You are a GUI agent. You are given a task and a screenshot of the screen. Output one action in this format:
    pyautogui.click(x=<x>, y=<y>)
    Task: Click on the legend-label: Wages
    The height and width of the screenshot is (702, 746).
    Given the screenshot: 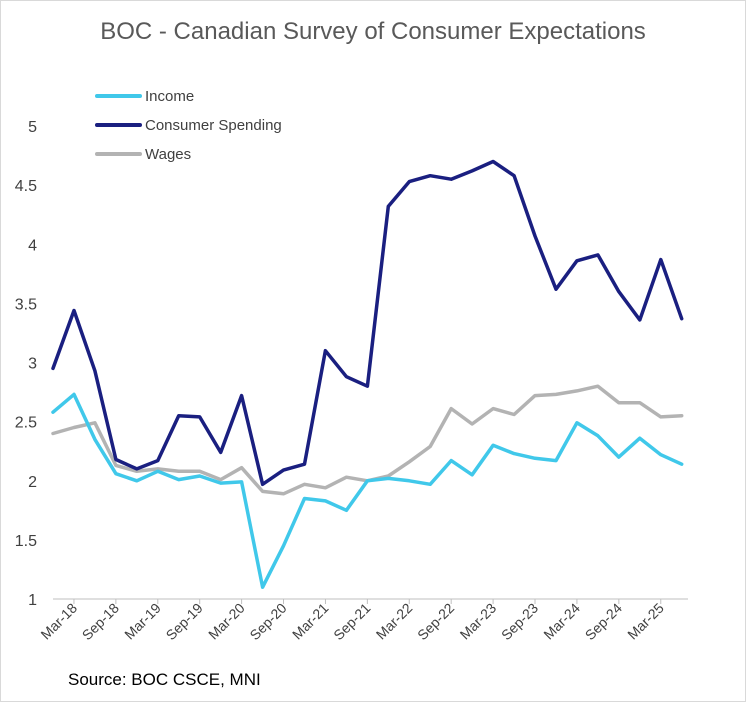 What is the action you would take?
    pyautogui.click(x=168, y=154)
    